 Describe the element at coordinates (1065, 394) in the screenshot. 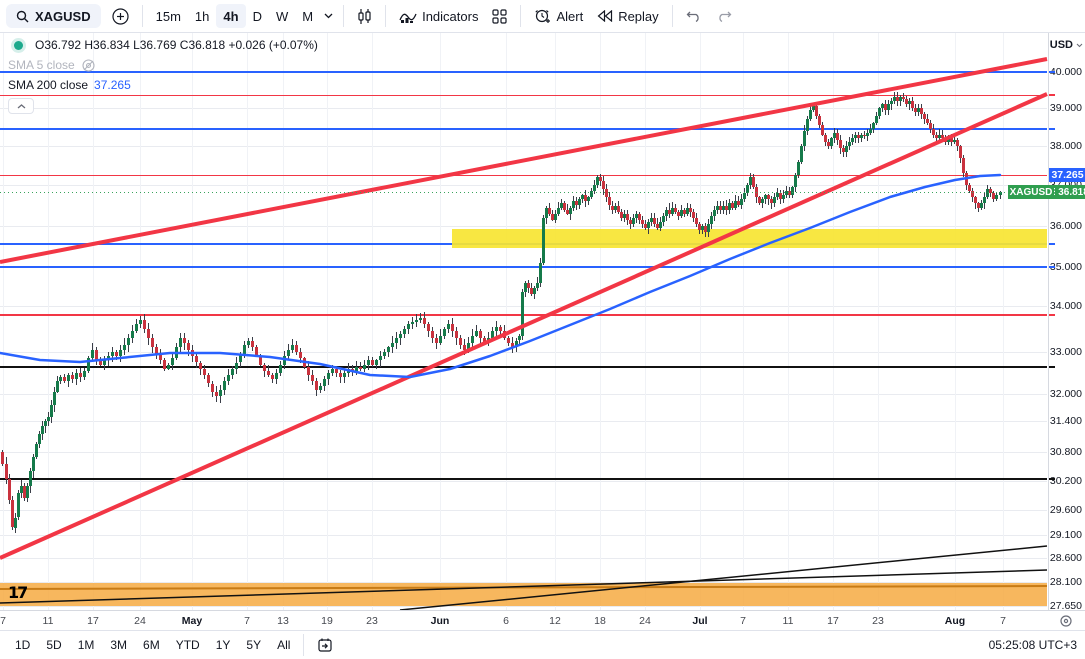

I see `price-tick-label: 32.000` at that location.